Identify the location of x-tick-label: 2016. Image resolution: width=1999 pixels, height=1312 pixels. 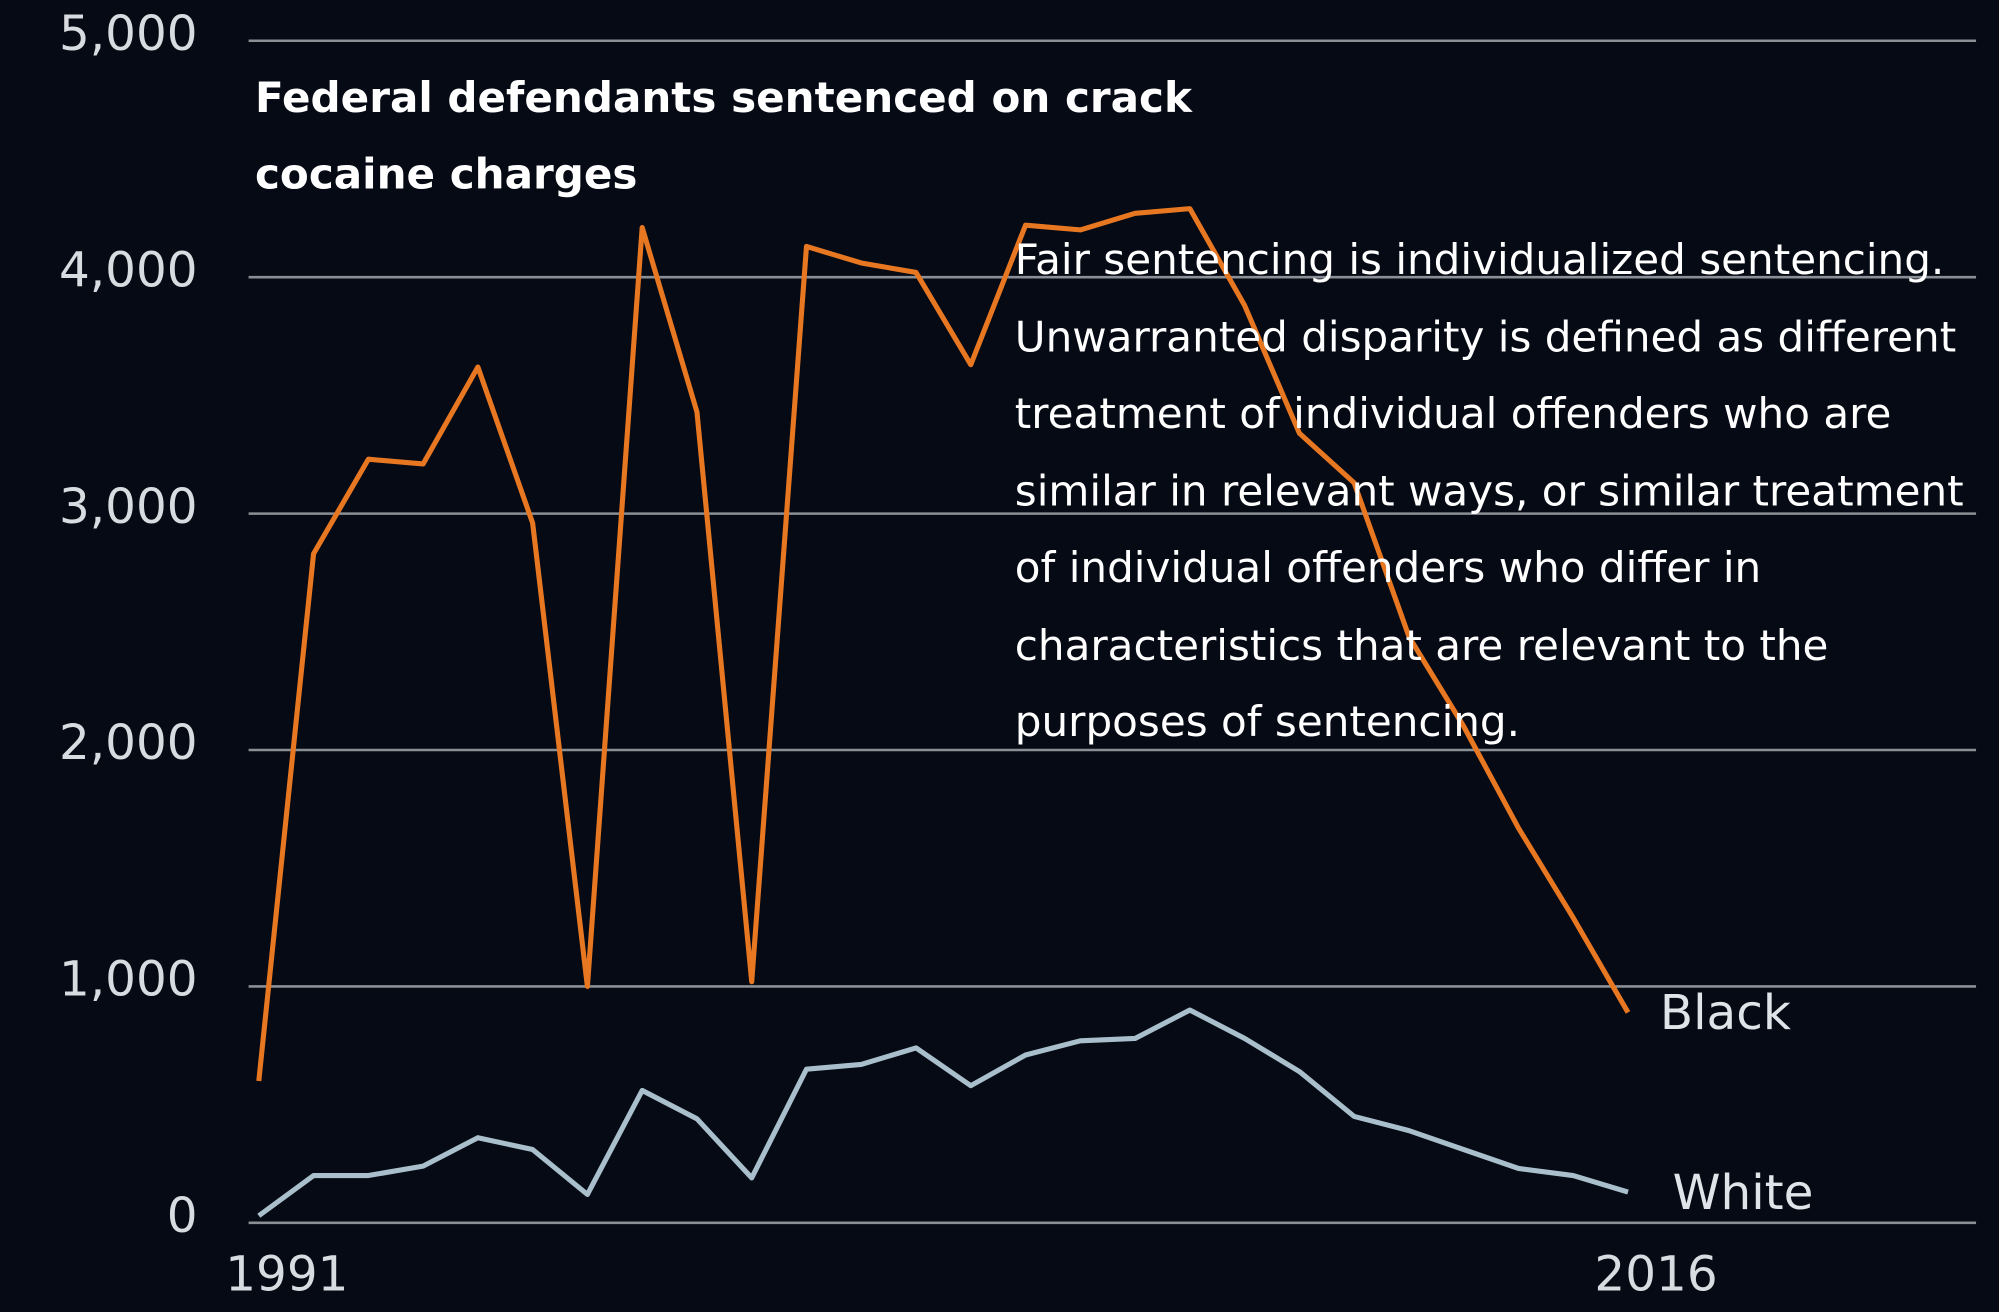
(1655, 1275).